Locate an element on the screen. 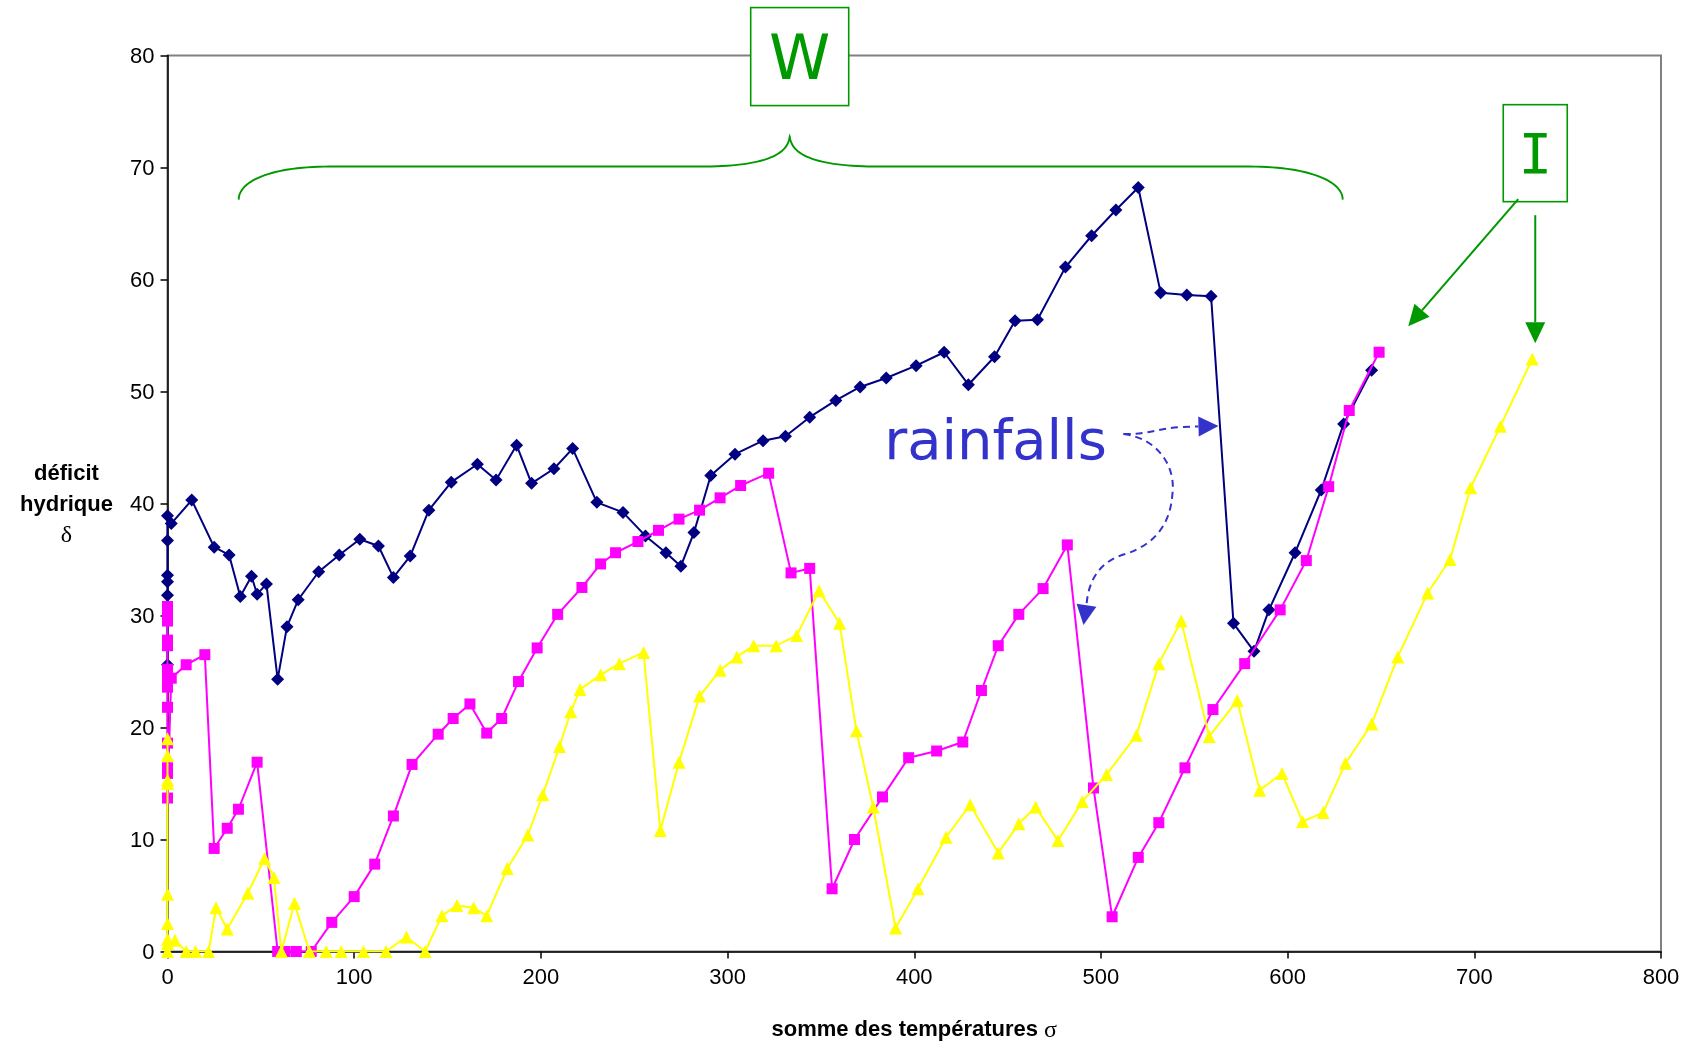 The height and width of the screenshot is (1049, 1691). y-axis-title: déficit hydrique δ is located at coordinates (66, 503).